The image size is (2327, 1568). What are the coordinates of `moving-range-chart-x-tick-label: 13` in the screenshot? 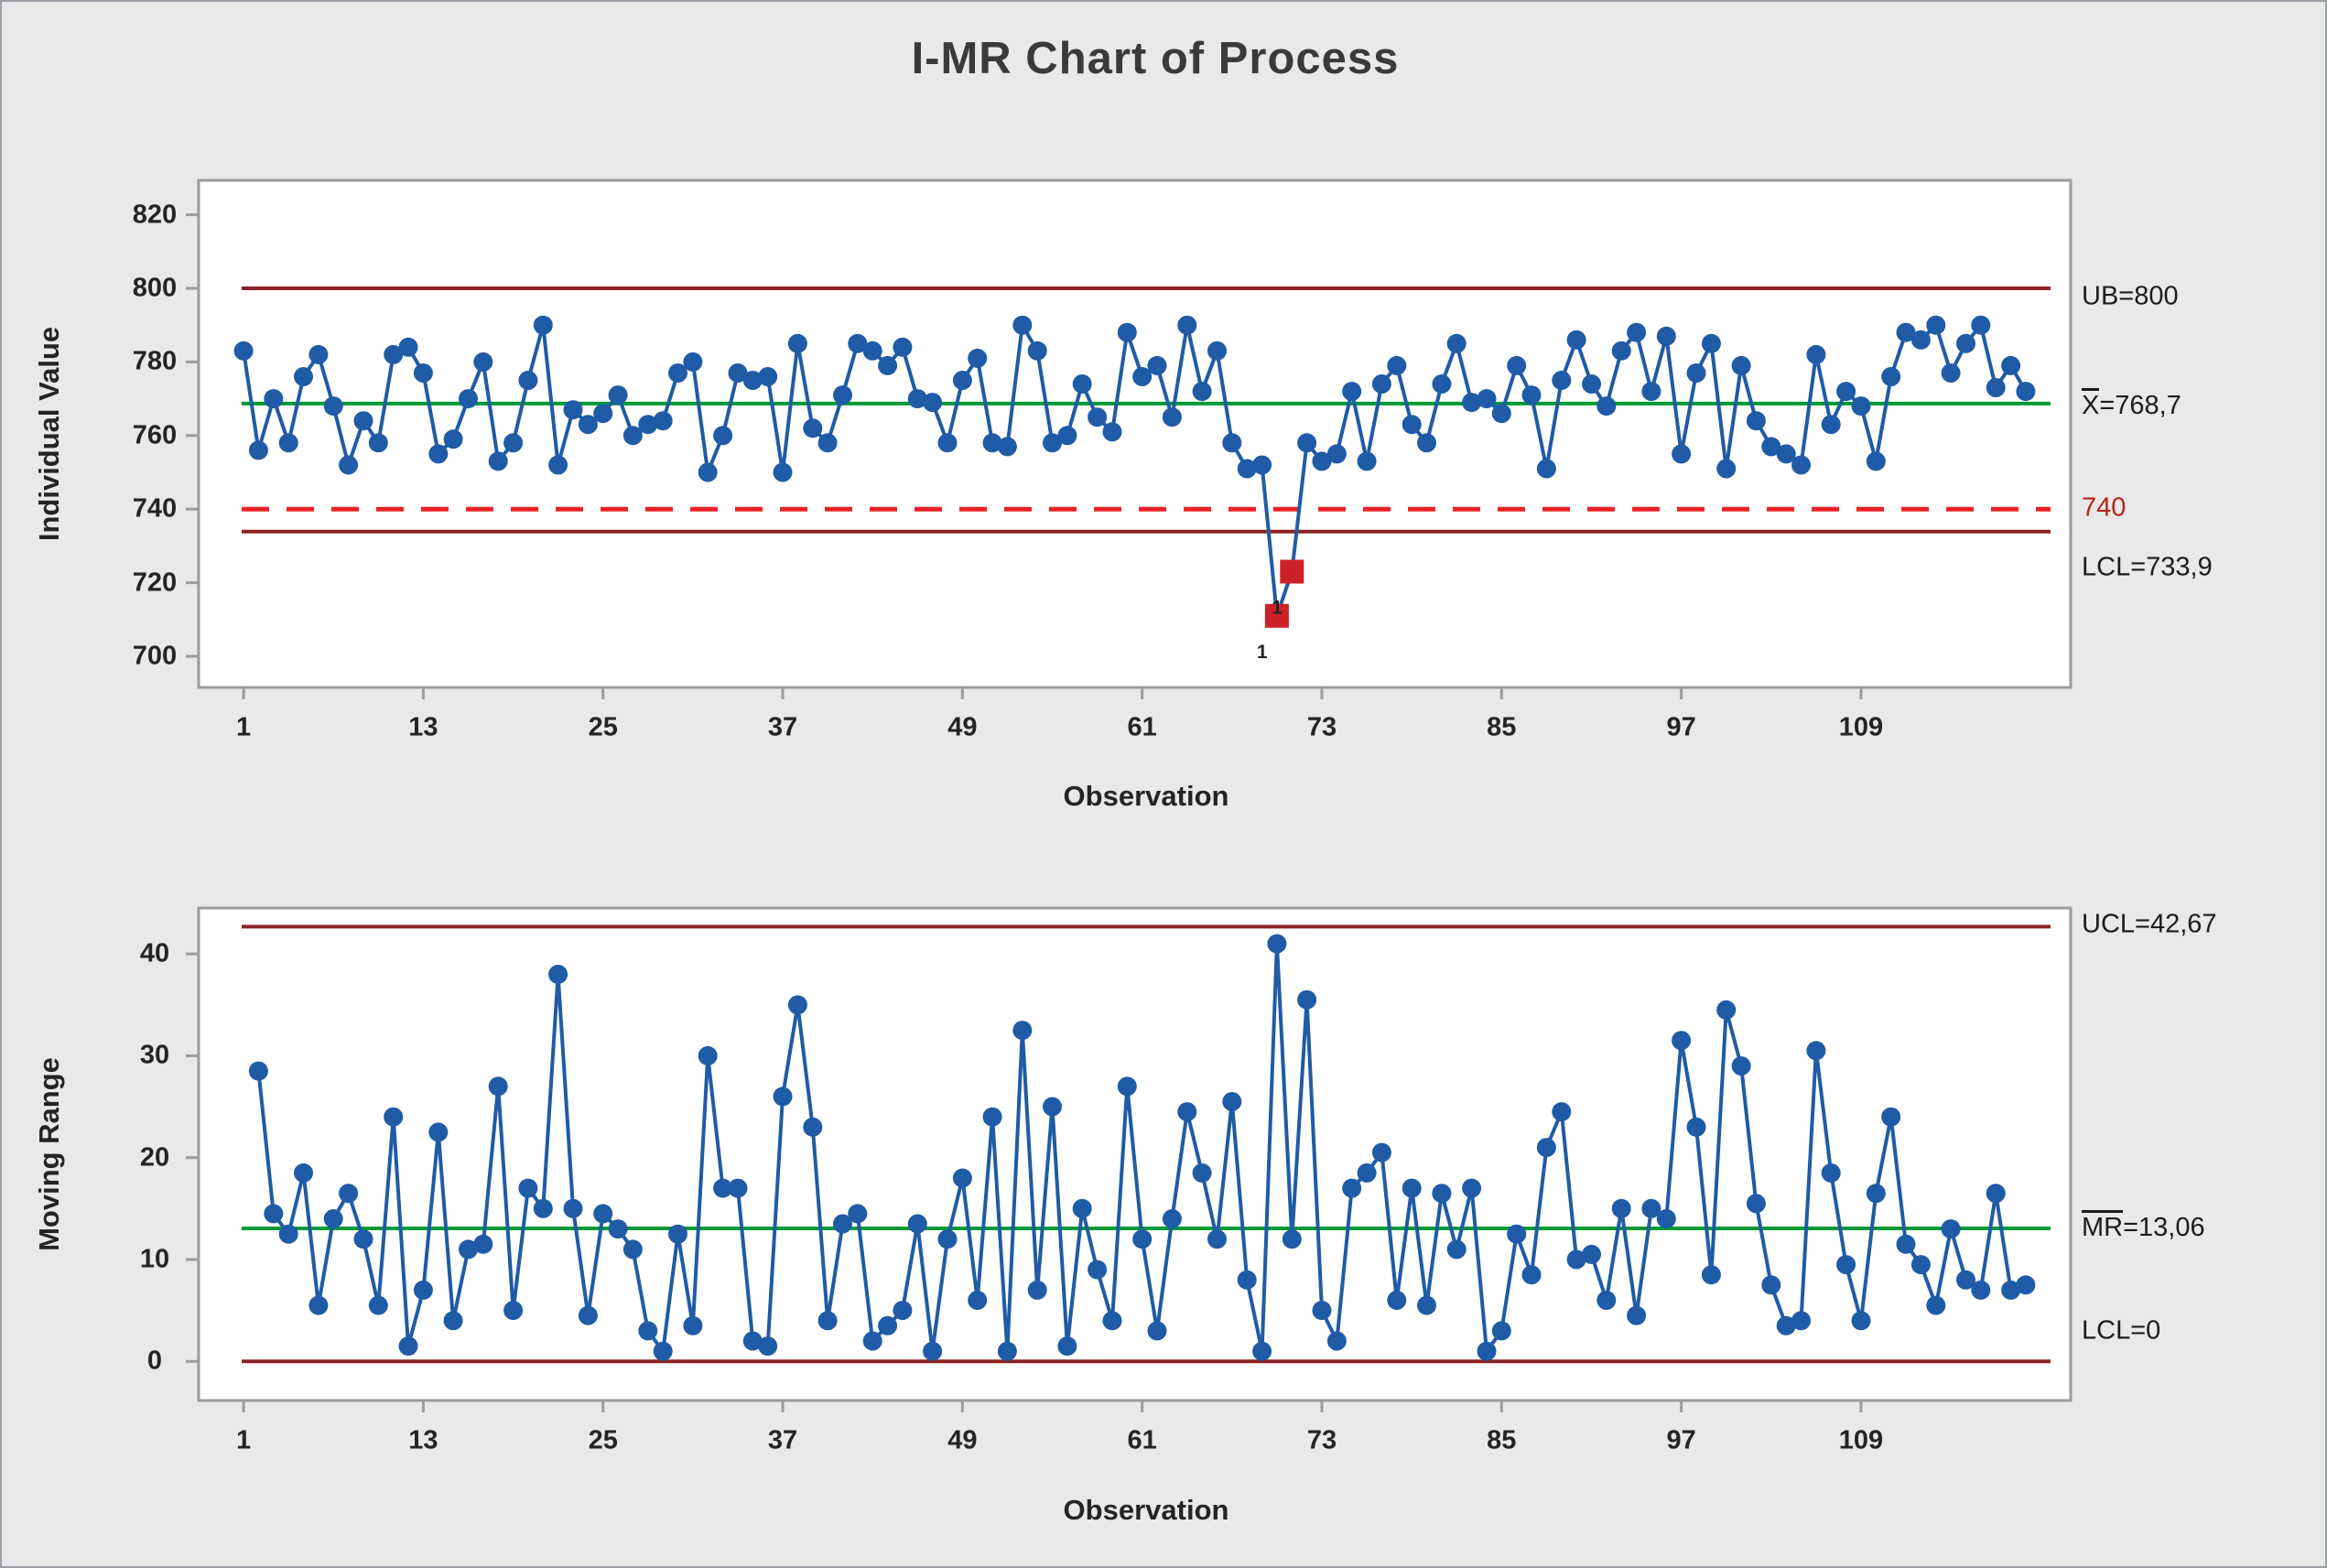 It's located at (423, 1440).